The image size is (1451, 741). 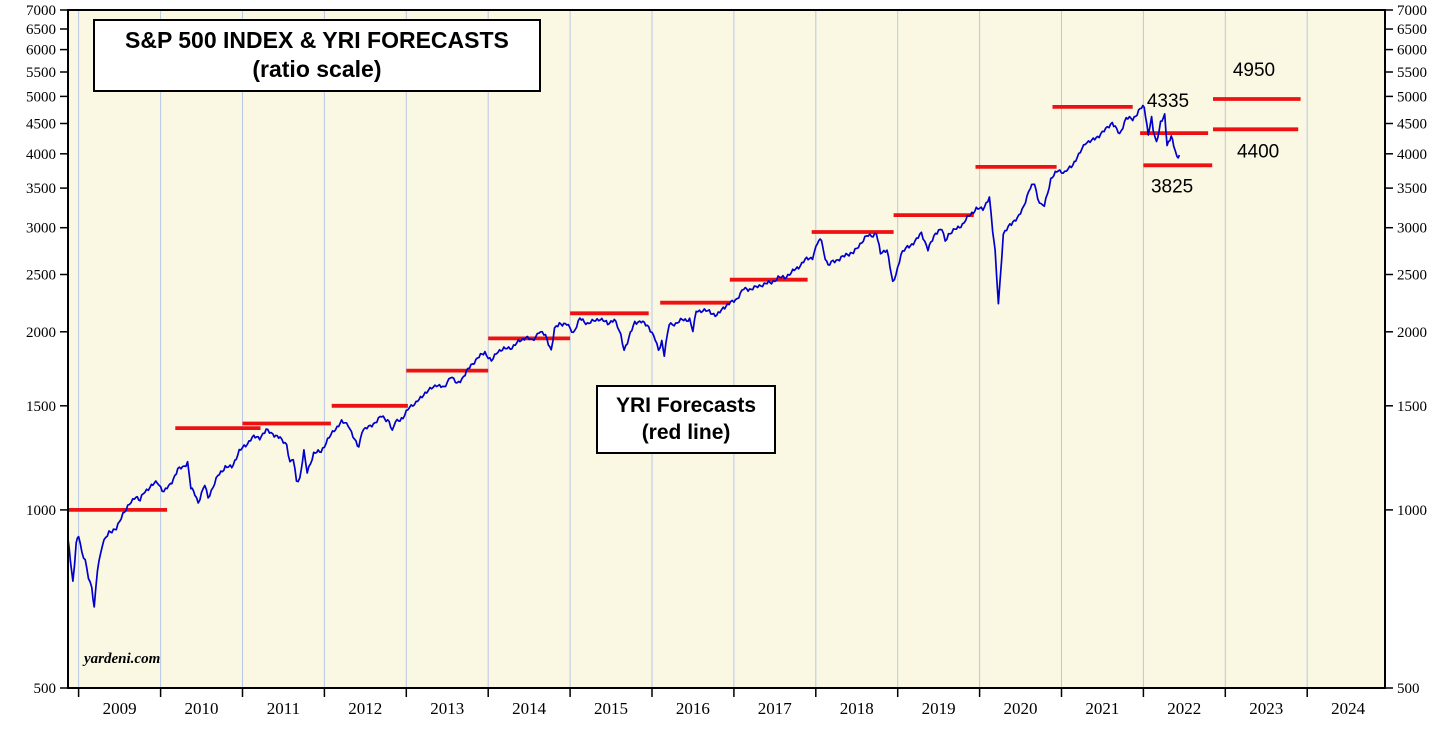 I want to click on x-tick-label: 2020, so click(x=1021, y=708).